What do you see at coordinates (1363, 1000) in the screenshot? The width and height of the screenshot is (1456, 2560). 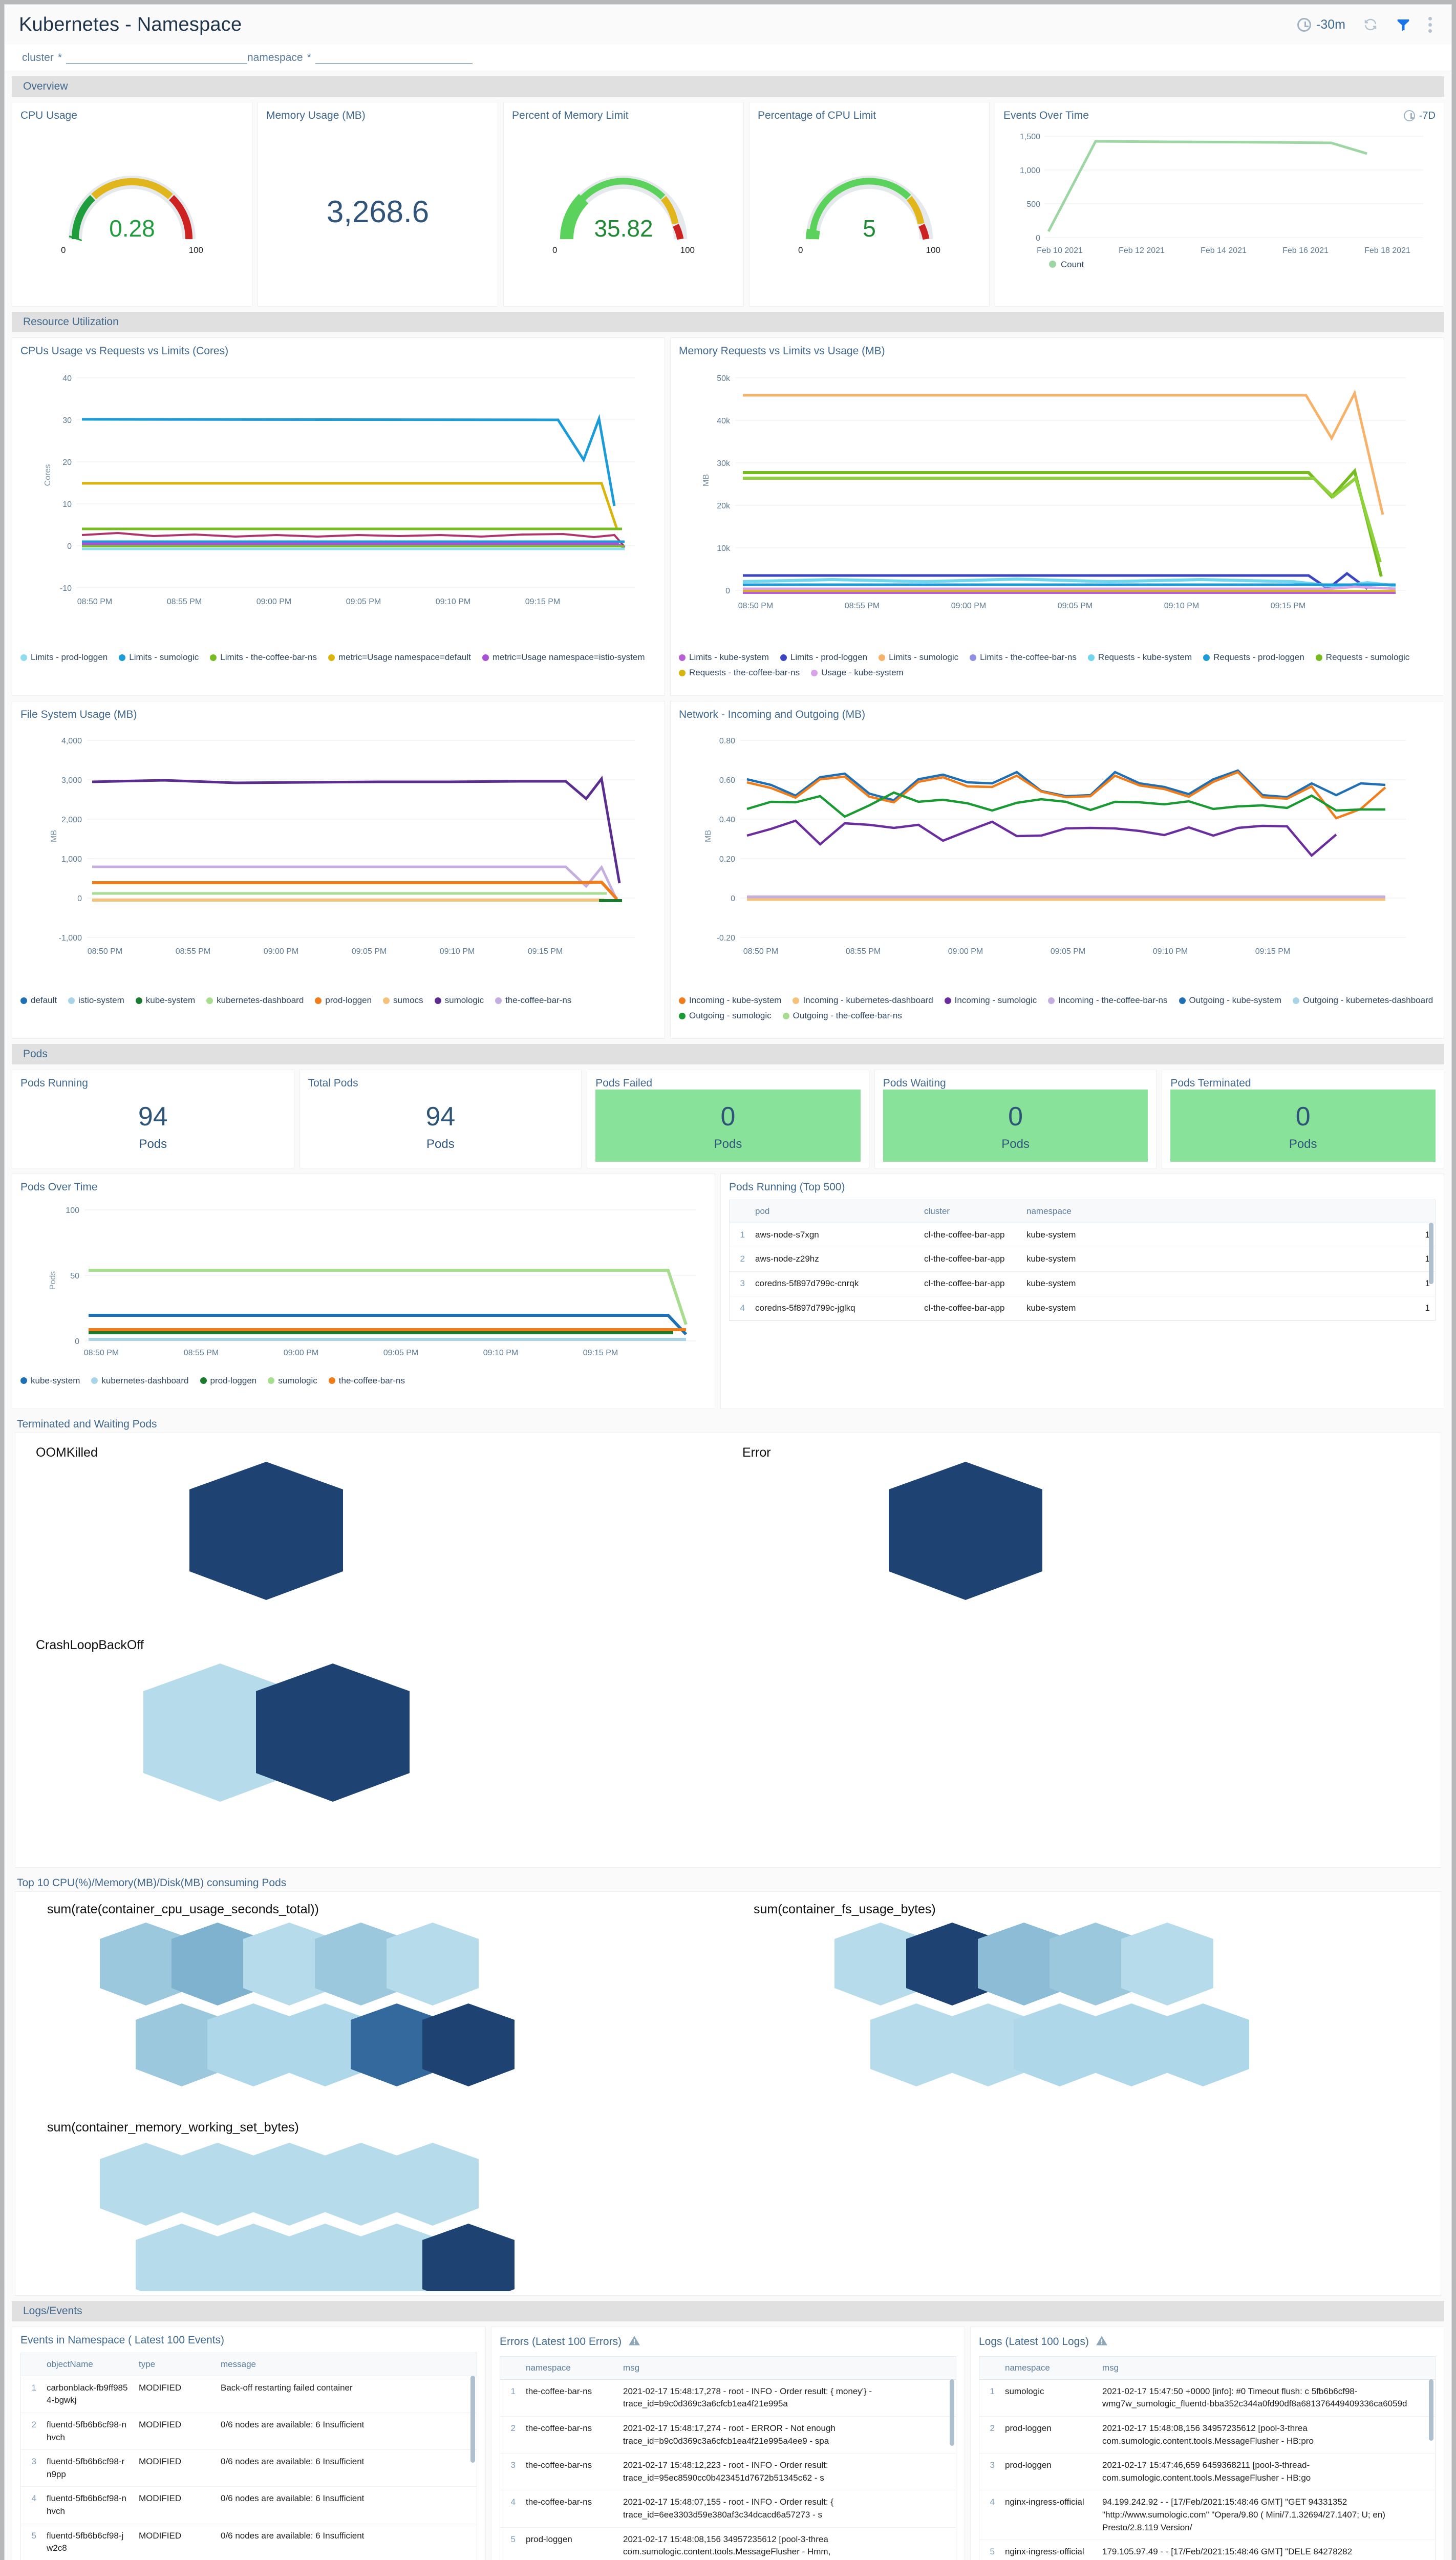 I see `legend-item: Outgoing - kubernetes-dashboard` at bounding box center [1363, 1000].